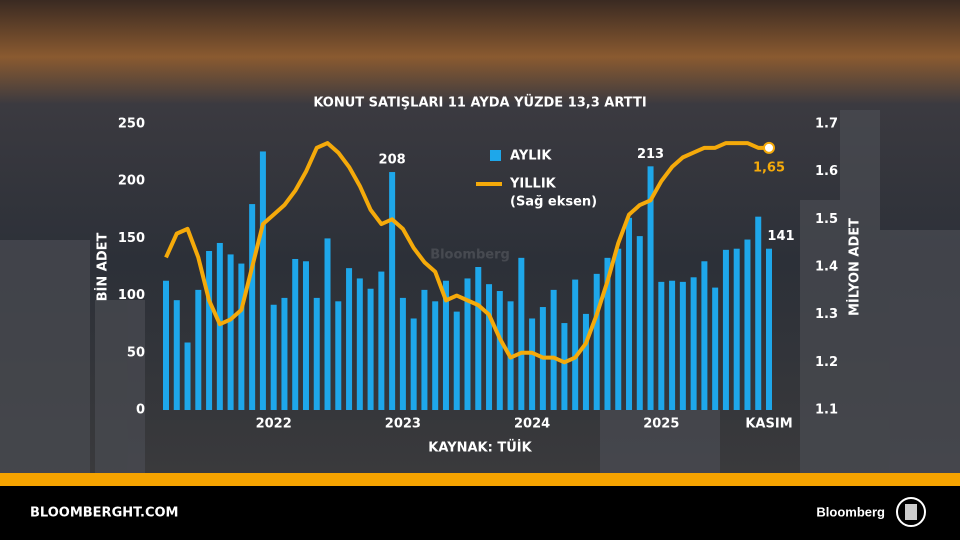 Image resolution: width=960 pixels, height=540 pixels. Describe the element at coordinates (826, 362) in the screenshot. I see `y2-tick-label: 1.2` at that location.